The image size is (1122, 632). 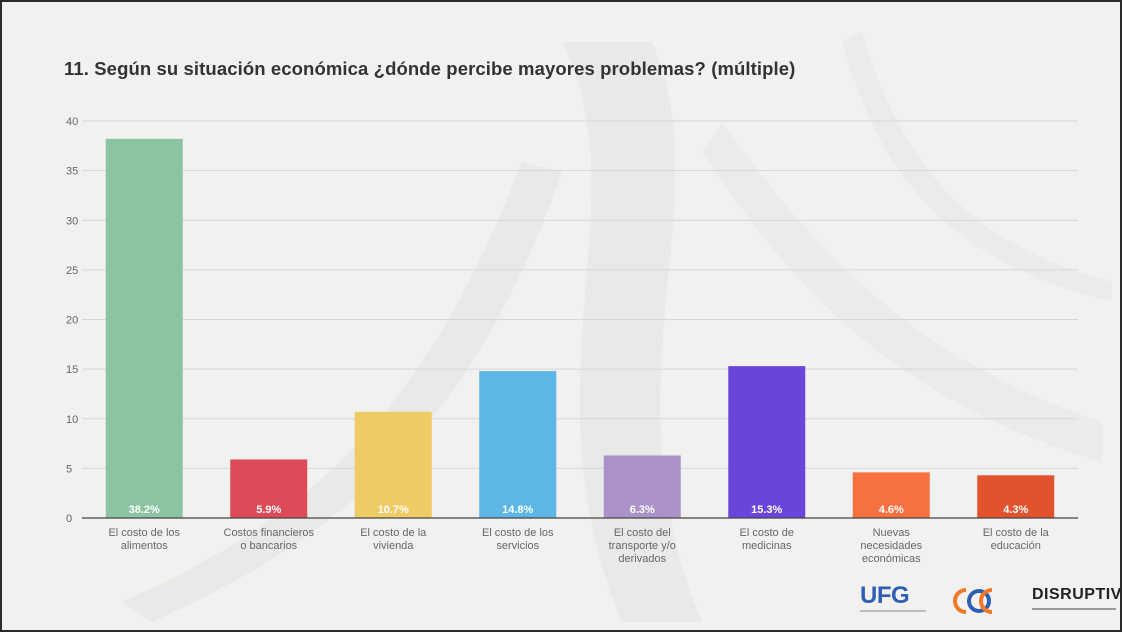 I want to click on x-tick-label: El costo de medicinas, so click(x=767, y=539).